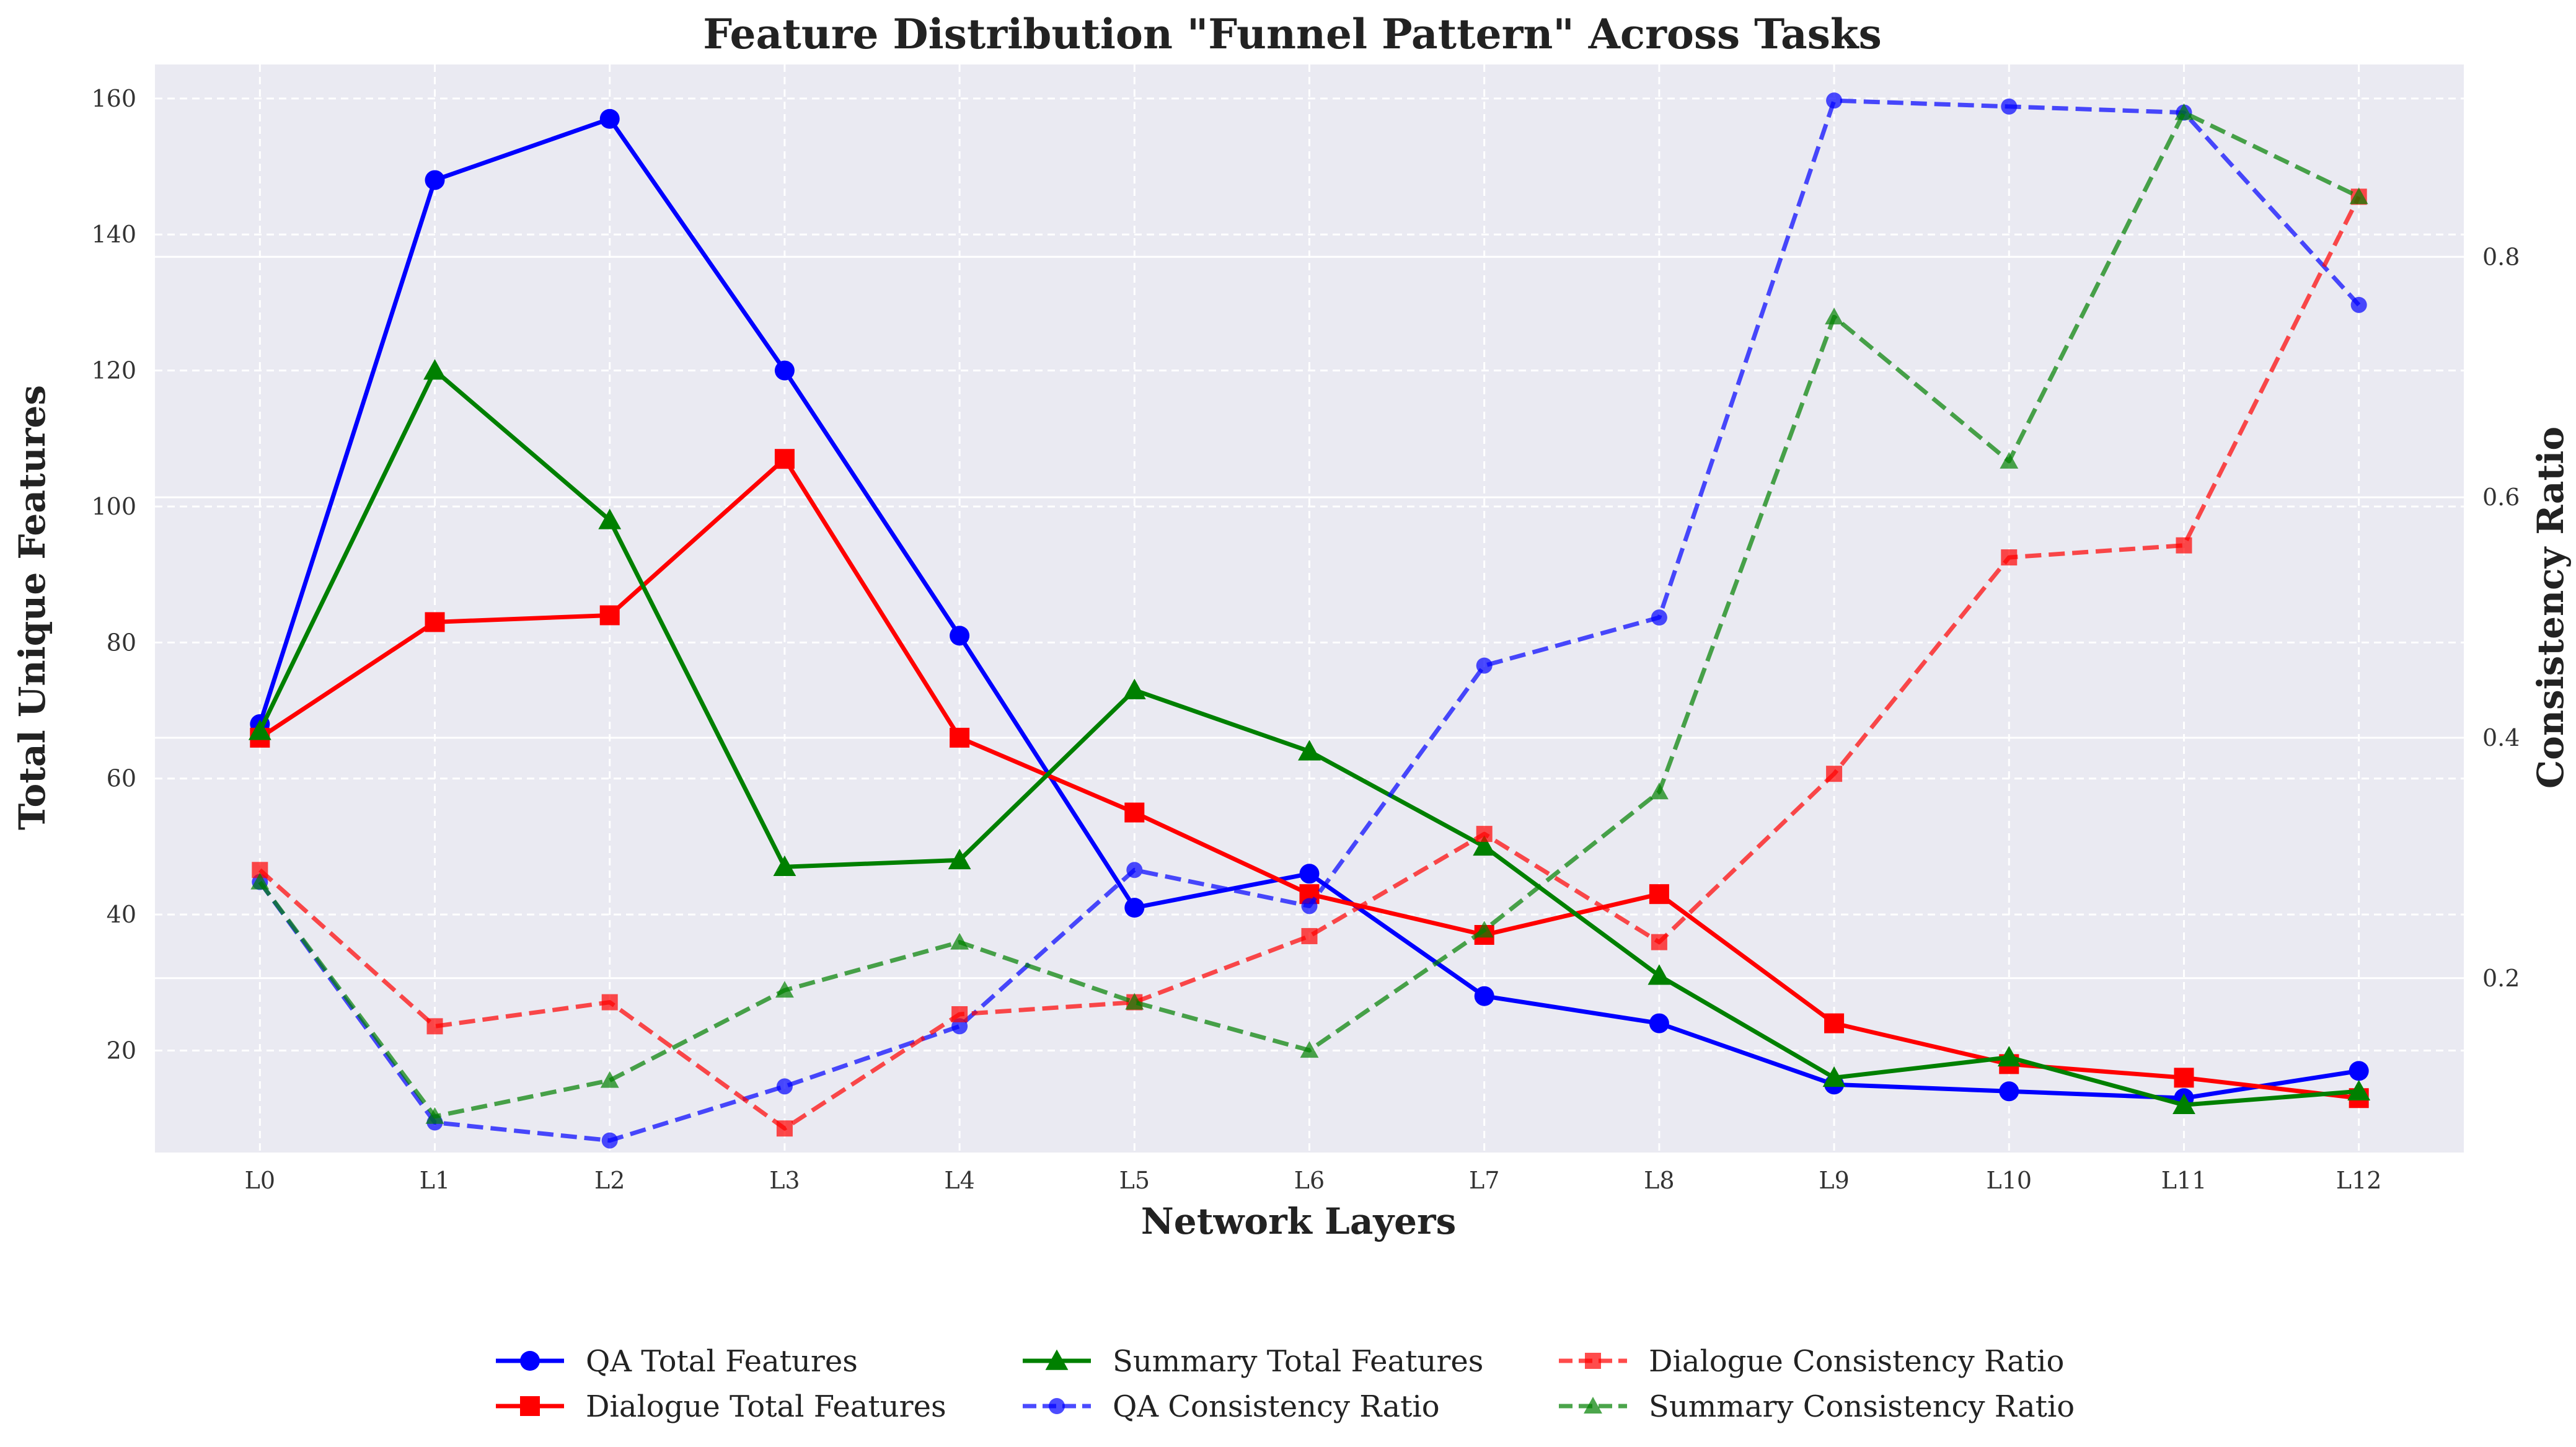  What do you see at coordinates (1309, 1181) in the screenshot?
I see `x-tick-label: L6` at bounding box center [1309, 1181].